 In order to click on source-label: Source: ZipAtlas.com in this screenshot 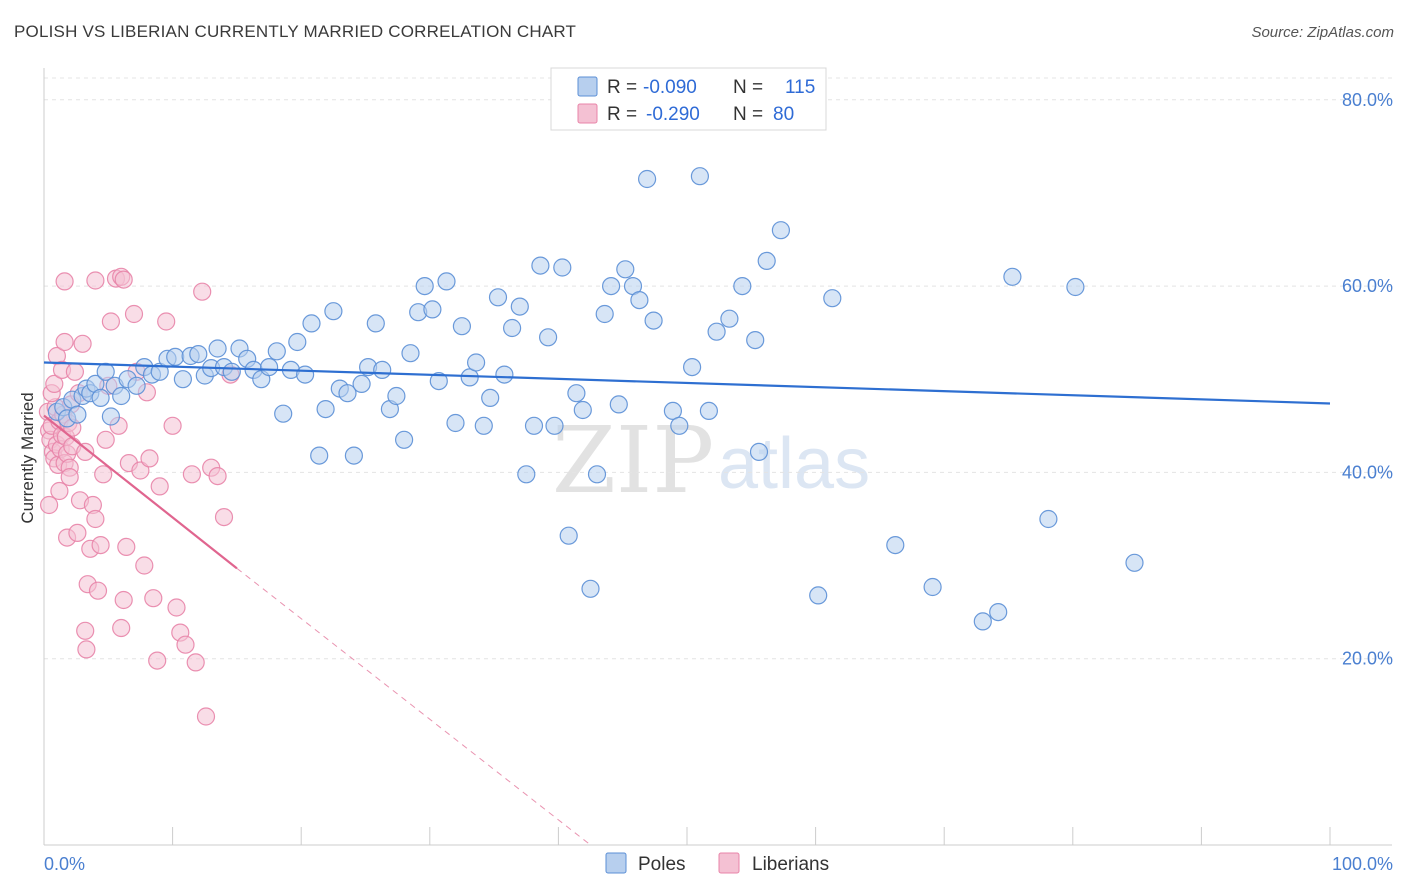, I will do `click(1322, 32)`.